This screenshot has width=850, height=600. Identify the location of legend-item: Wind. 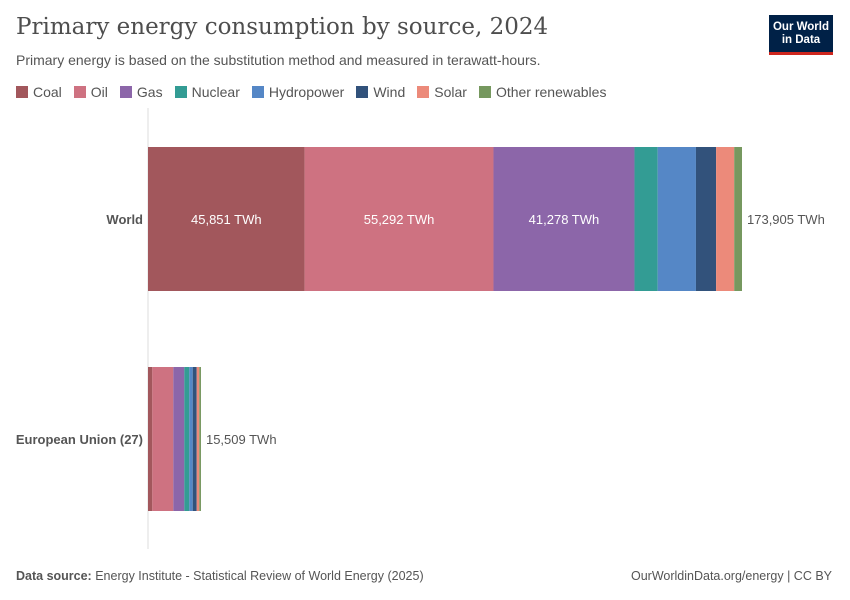
(380, 92).